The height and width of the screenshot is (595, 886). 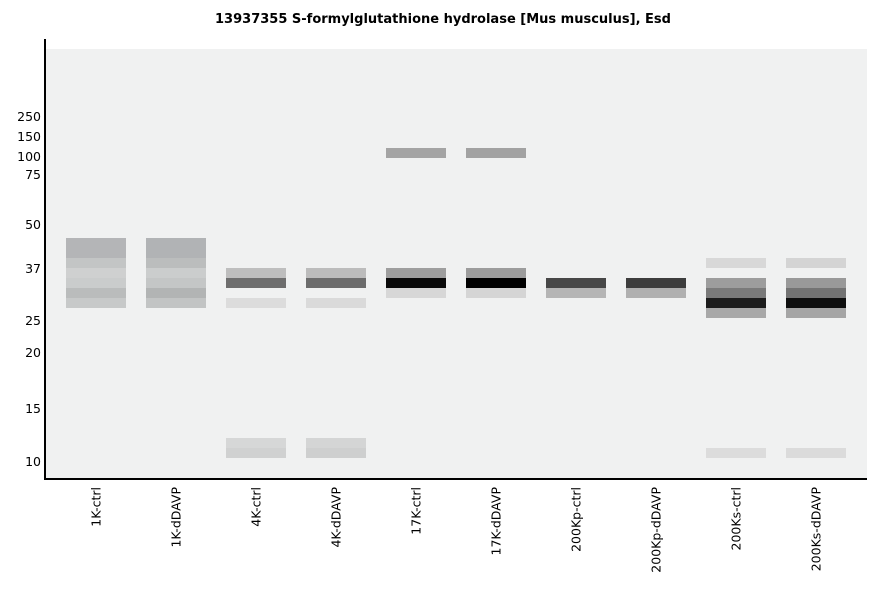 I want to click on x-axis-lane-label: 1K-dDAVP, so click(x=176, y=517).